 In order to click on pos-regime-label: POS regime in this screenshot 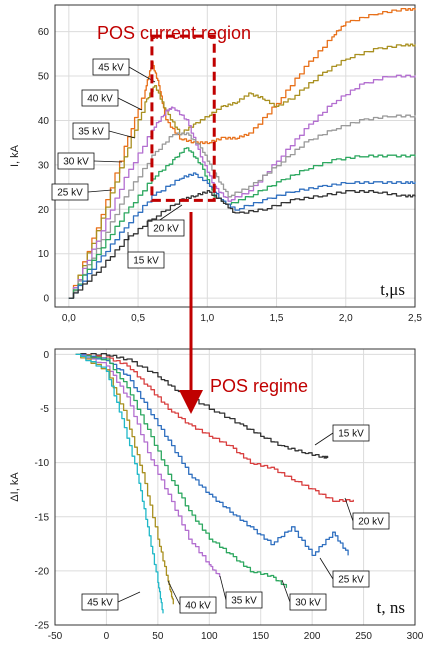, I will do `click(259, 386)`.